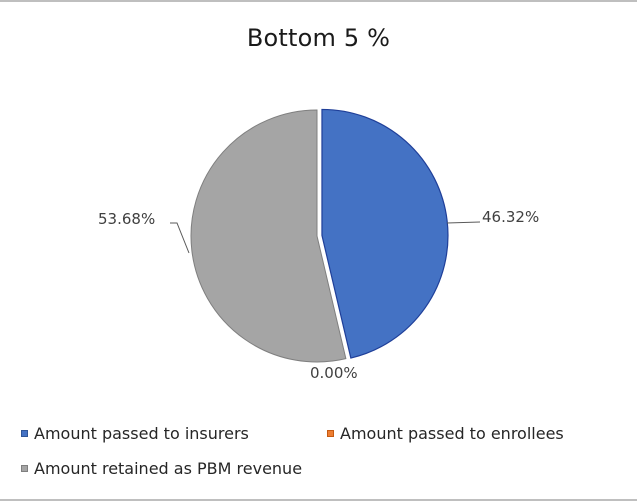 The image size is (637, 501). I want to click on leader-line-pbm, so click(180, 238).